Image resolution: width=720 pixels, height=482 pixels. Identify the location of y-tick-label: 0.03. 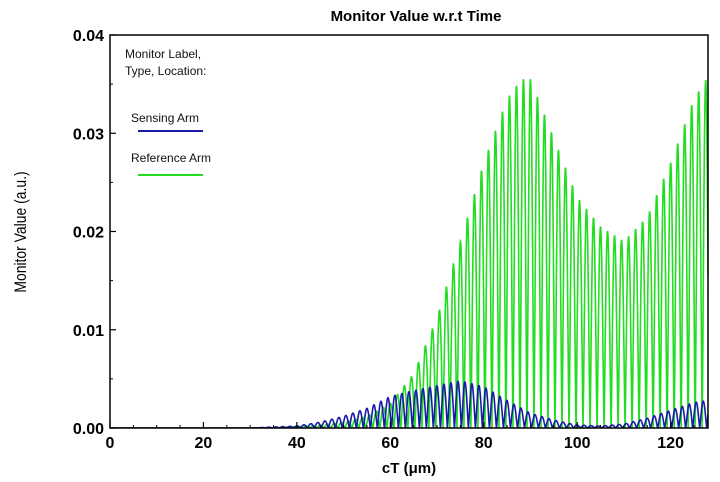
(88, 134).